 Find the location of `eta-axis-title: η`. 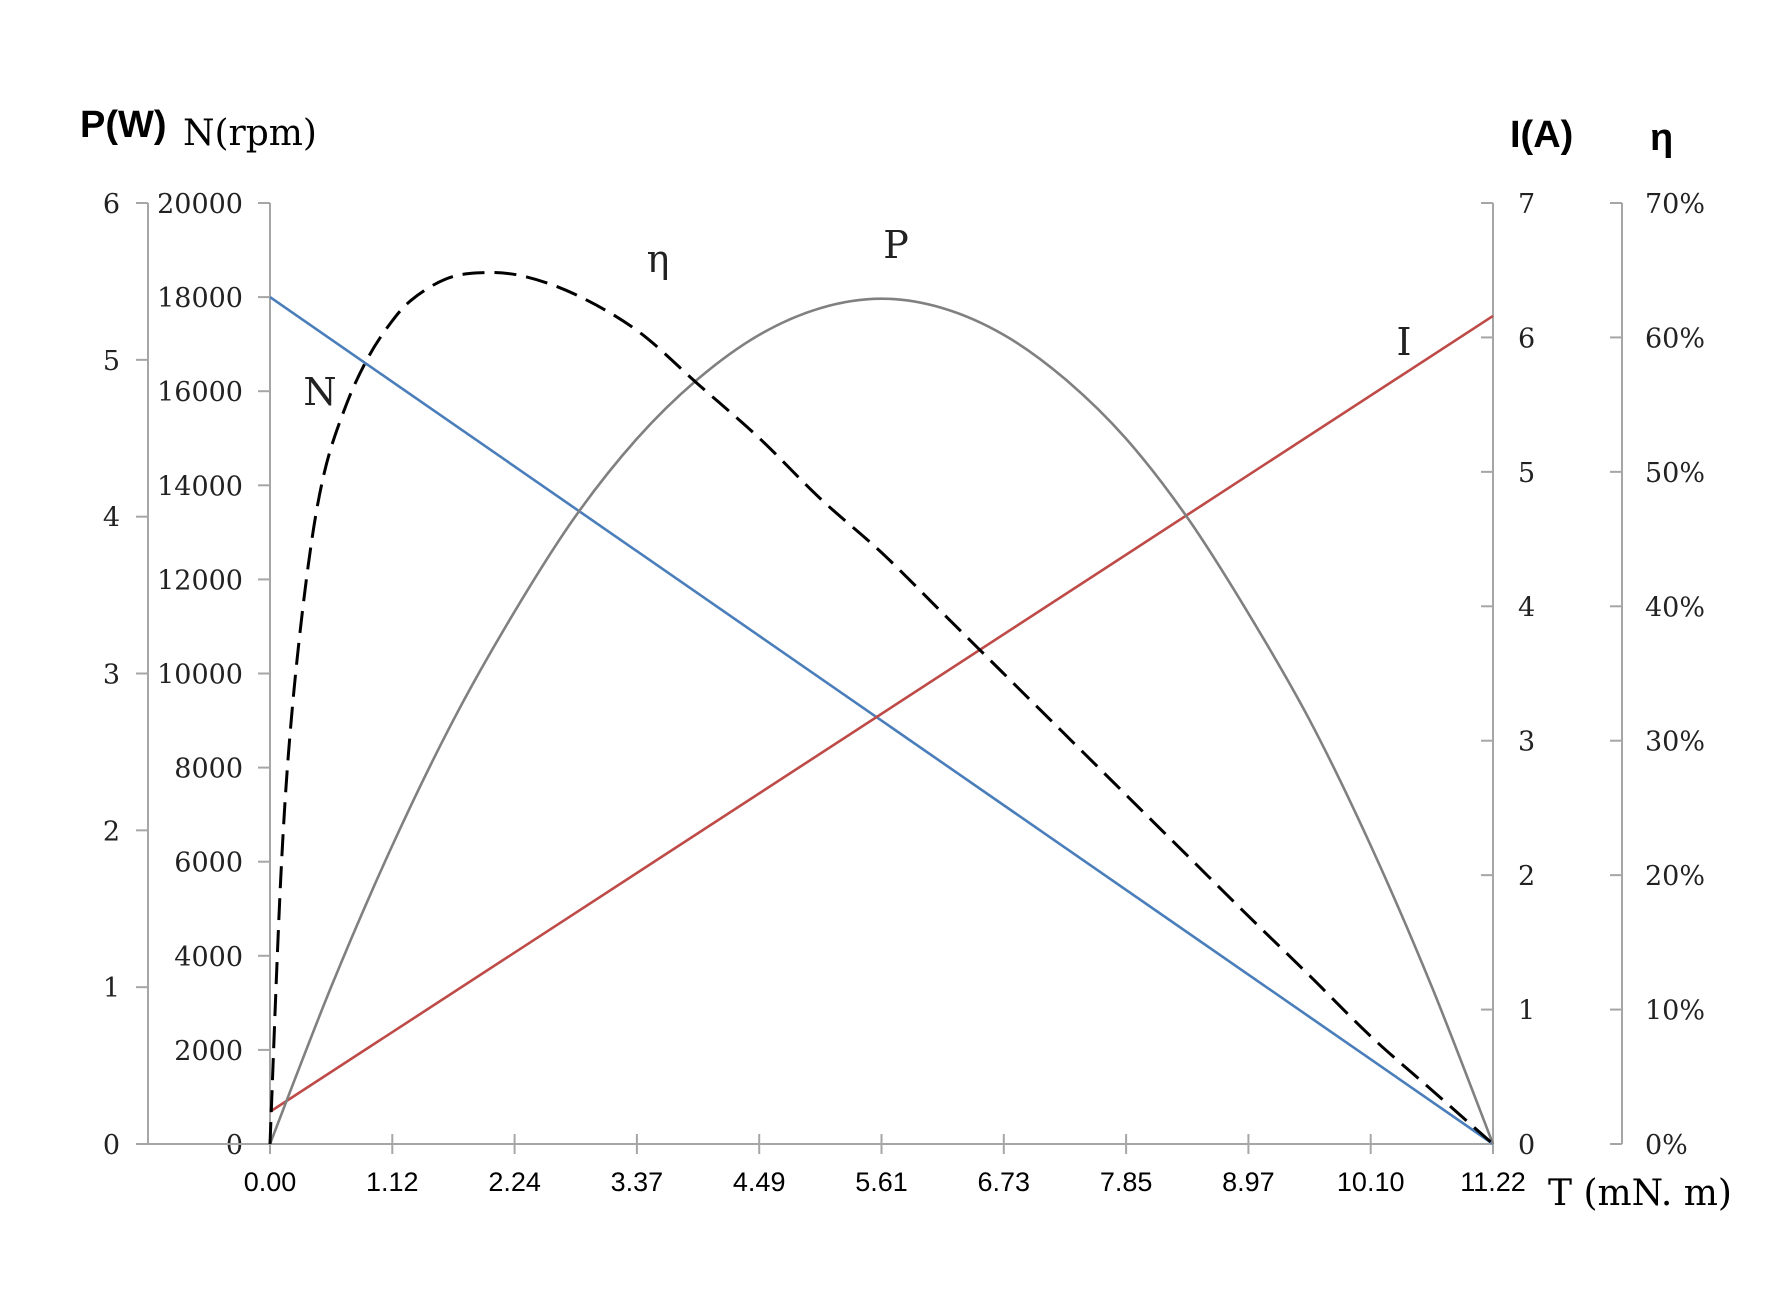

eta-axis-title: η is located at coordinates (1661, 138).